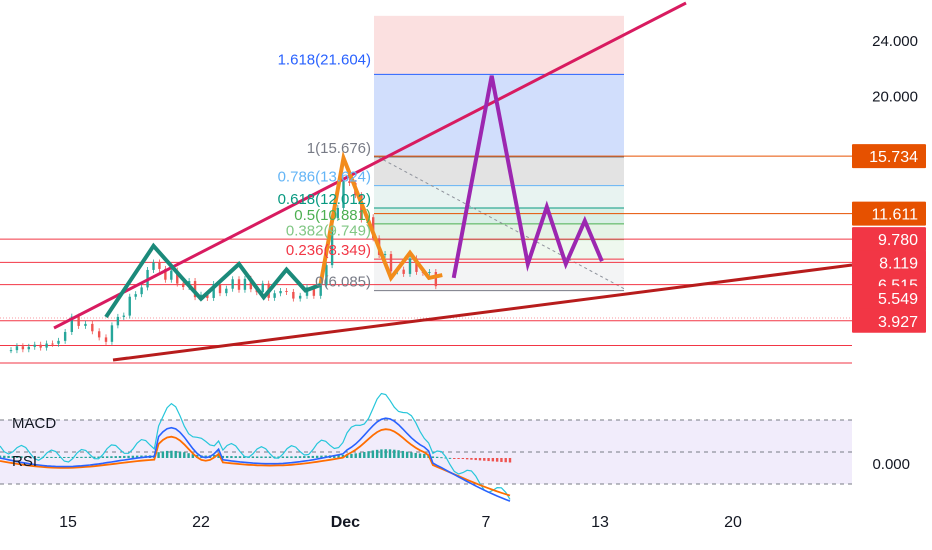  What do you see at coordinates (482, 312) in the screenshot?
I see `lower-trendline` at bounding box center [482, 312].